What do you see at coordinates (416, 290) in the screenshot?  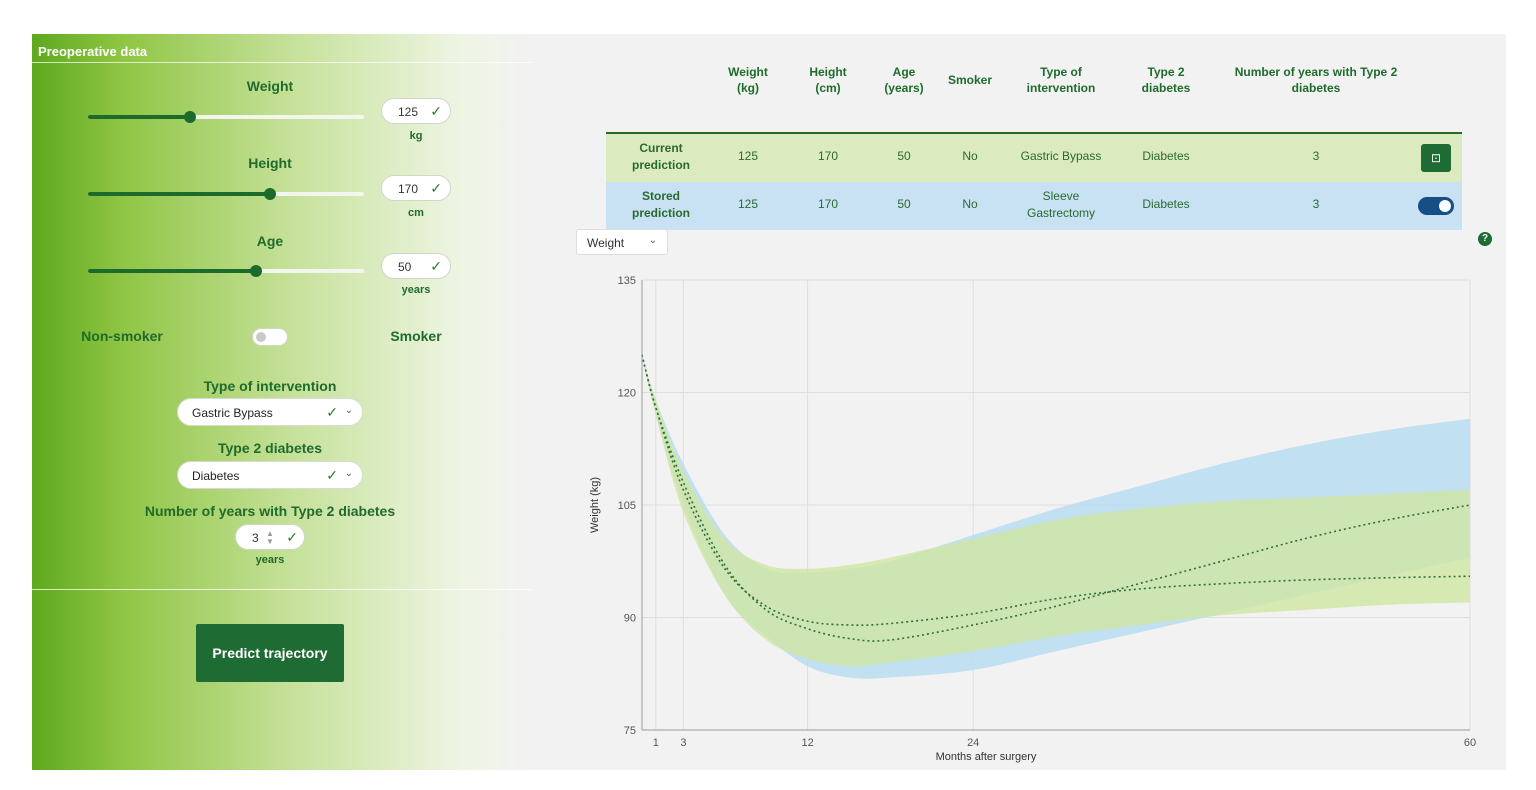 I see `age-unit: years` at bounding box center [416, 290].